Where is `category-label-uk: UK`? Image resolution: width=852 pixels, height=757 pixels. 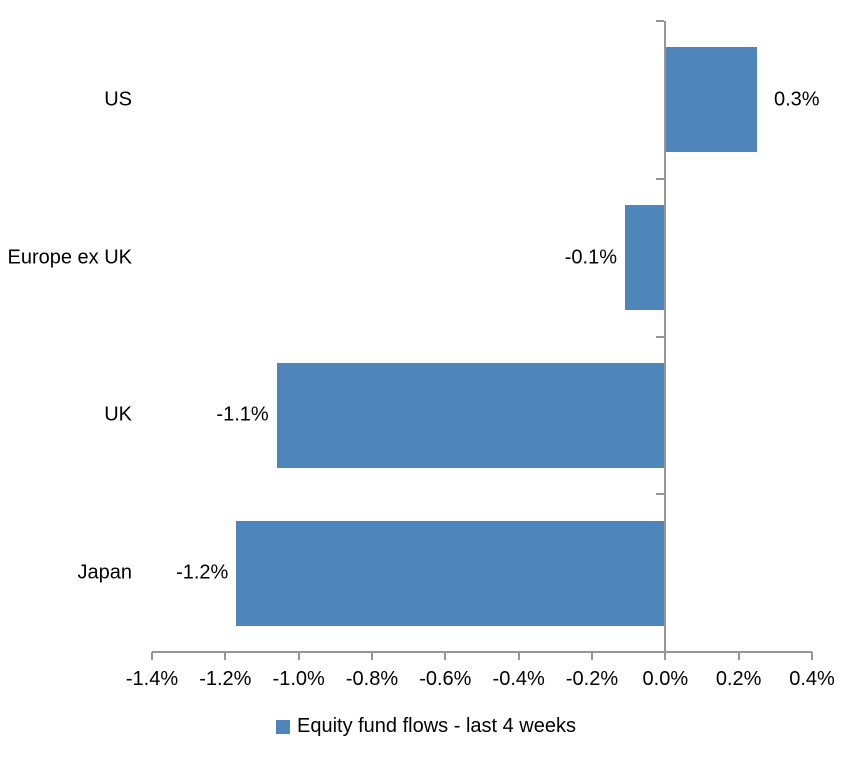
category-label-uk: UK is located at coordinates (118, 414).